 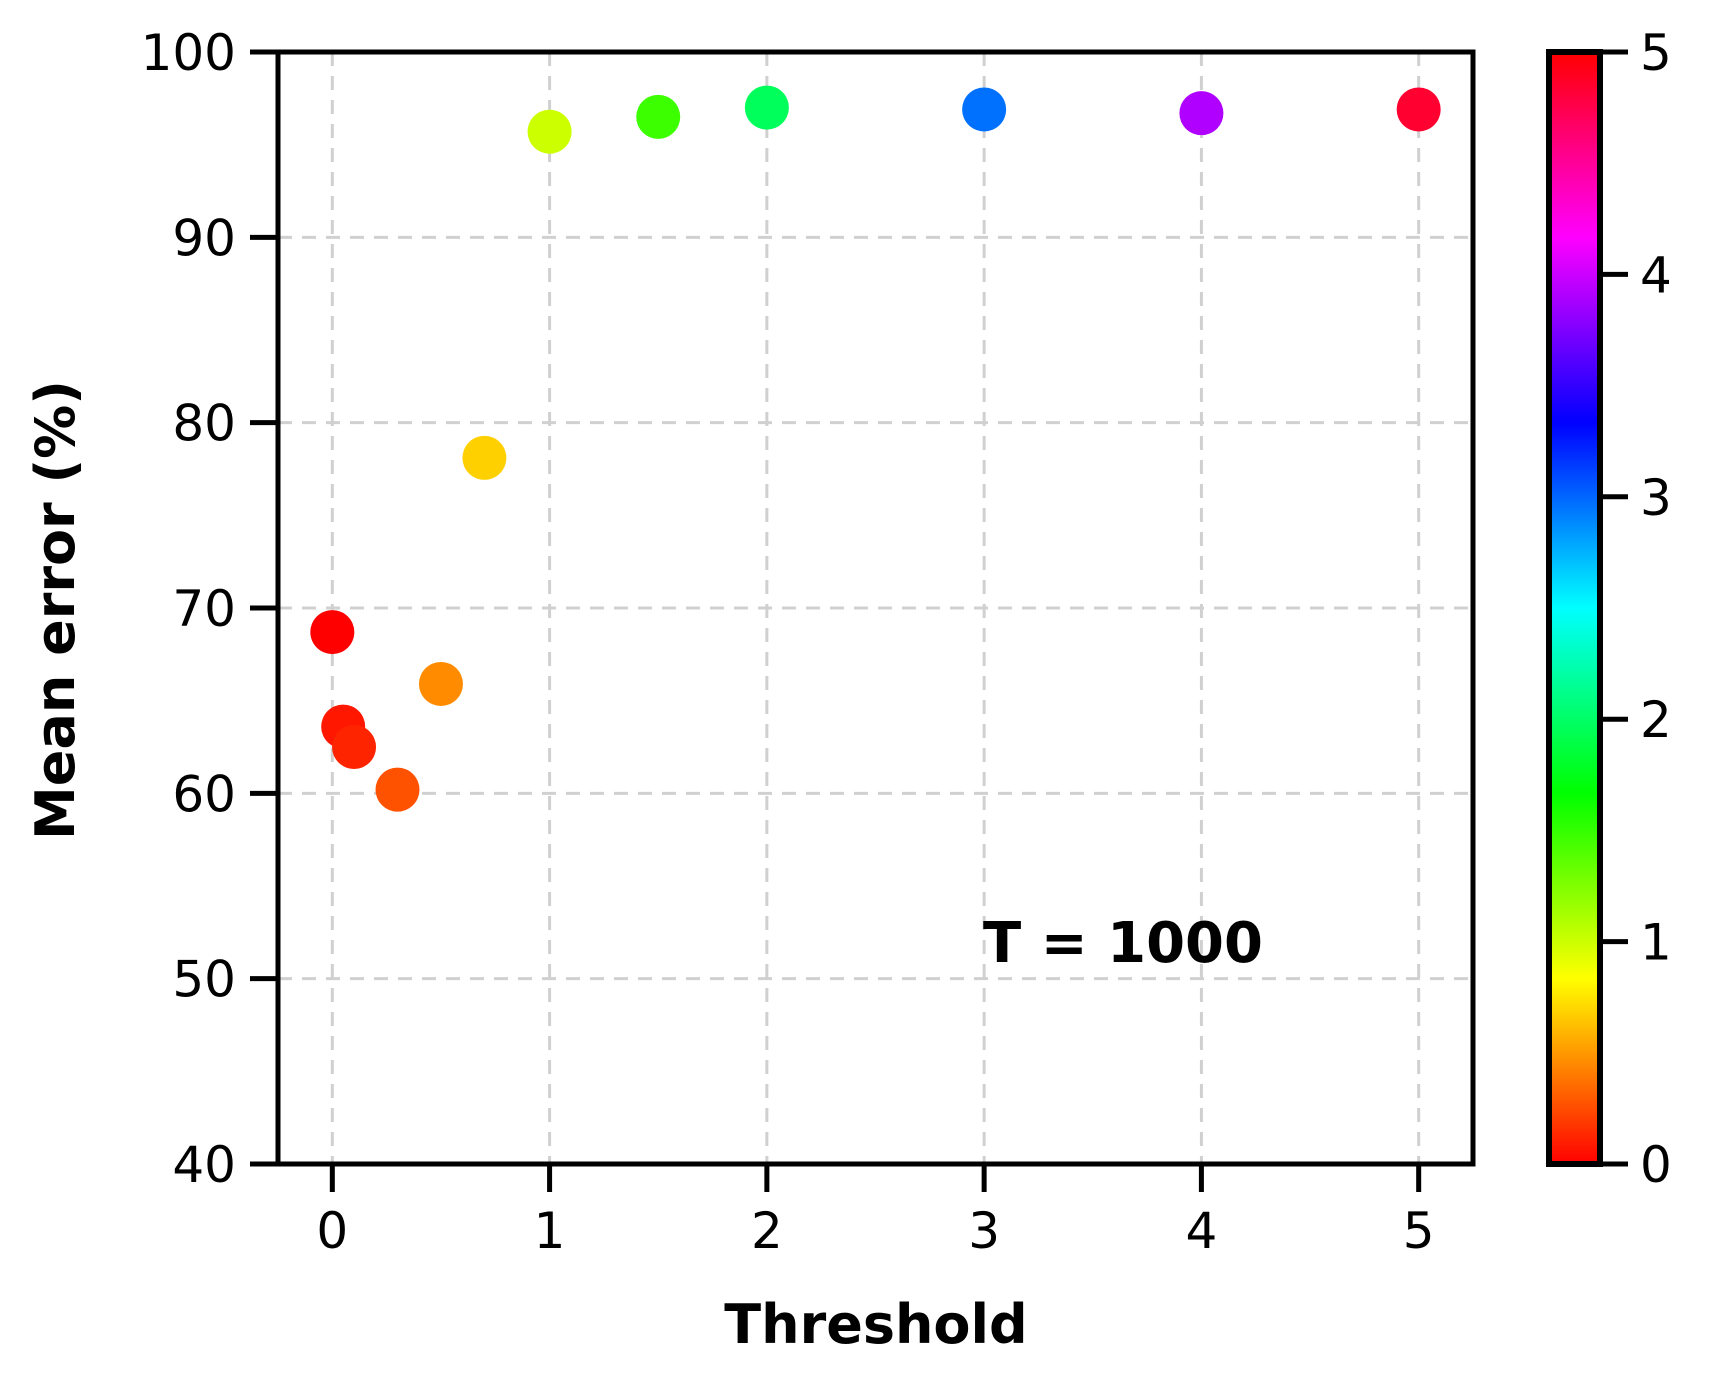 I want to click on x-tick-label: 5, so click(x=1419, y=1231).